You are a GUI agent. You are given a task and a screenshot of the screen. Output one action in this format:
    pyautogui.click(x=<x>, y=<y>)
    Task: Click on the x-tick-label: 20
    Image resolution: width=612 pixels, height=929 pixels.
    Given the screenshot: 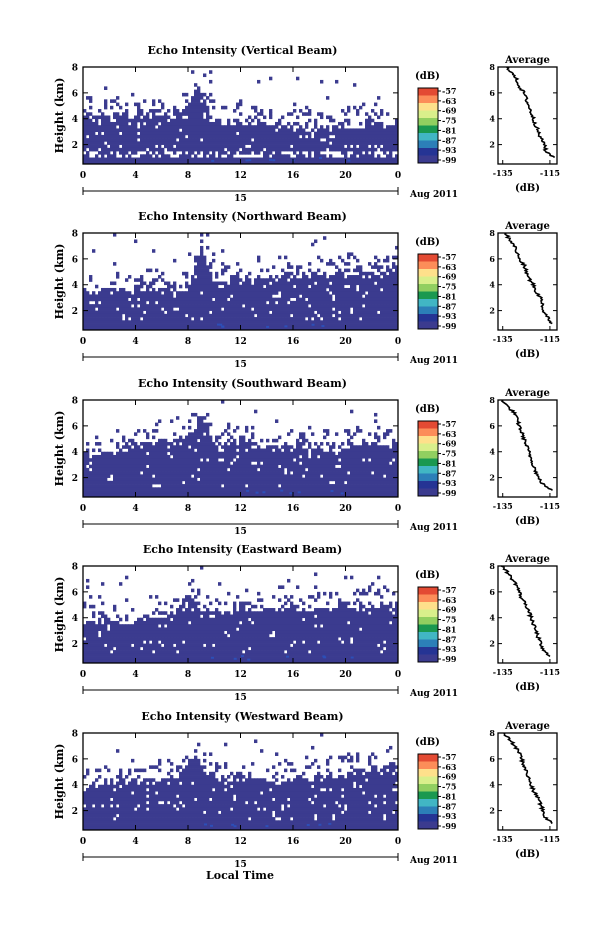 What is the action you would take?
    pyautogui.click(x=345, y=176)
    